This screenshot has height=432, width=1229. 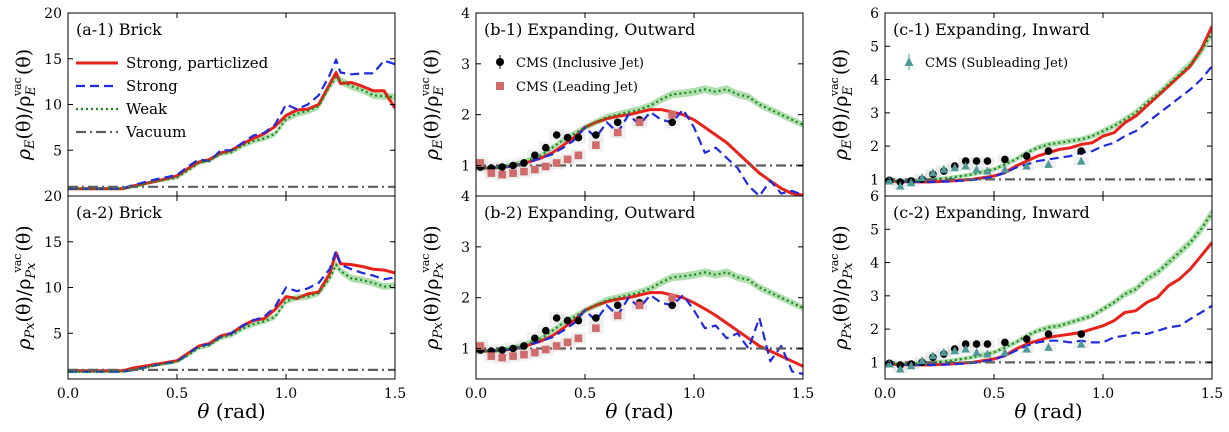 I want to click on y-tick-label: 10, so click(x=53, y=289).